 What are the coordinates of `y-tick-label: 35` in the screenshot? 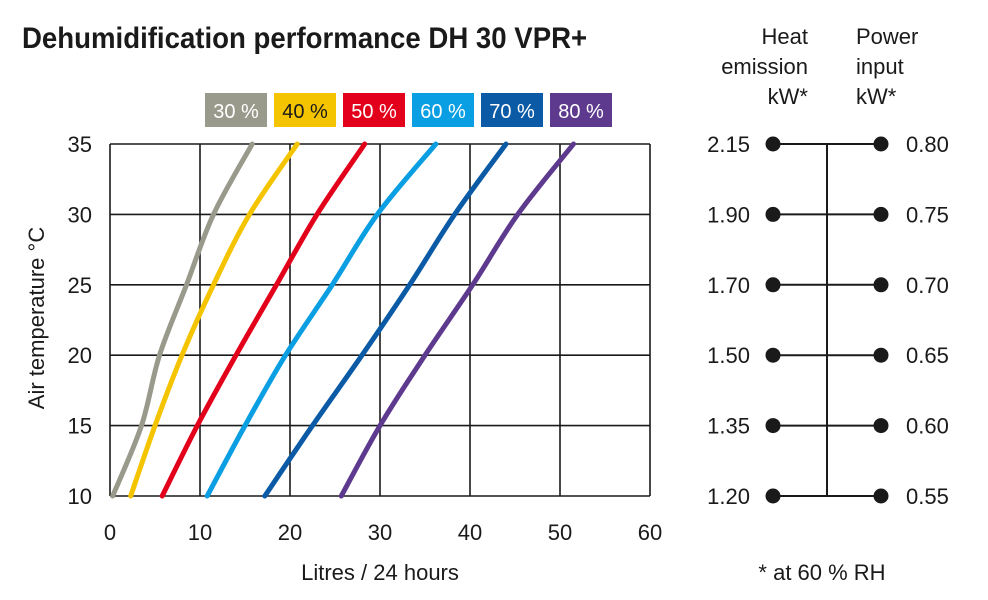 It's located at (80, 144).